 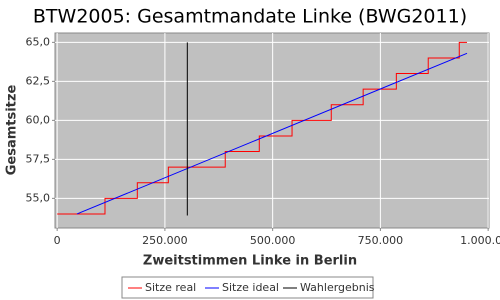 I want to click on y-tick-label: 55,0, so click(x=38, y=197).